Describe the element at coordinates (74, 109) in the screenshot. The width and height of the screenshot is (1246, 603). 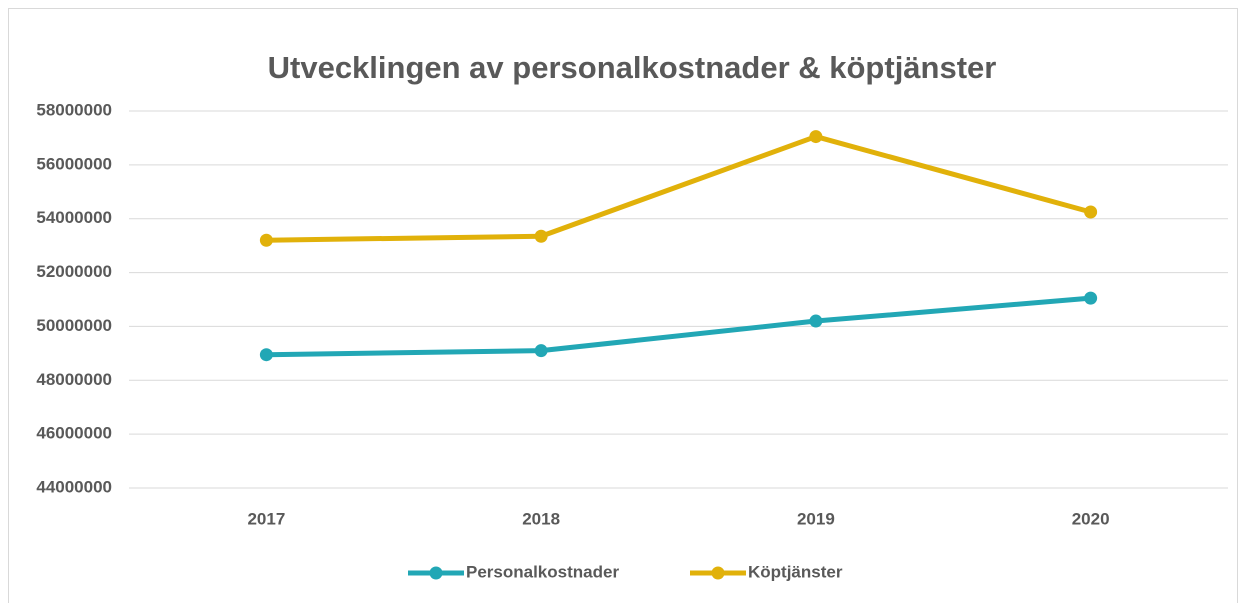
I see `y-tick-label: 58000000` at that location.